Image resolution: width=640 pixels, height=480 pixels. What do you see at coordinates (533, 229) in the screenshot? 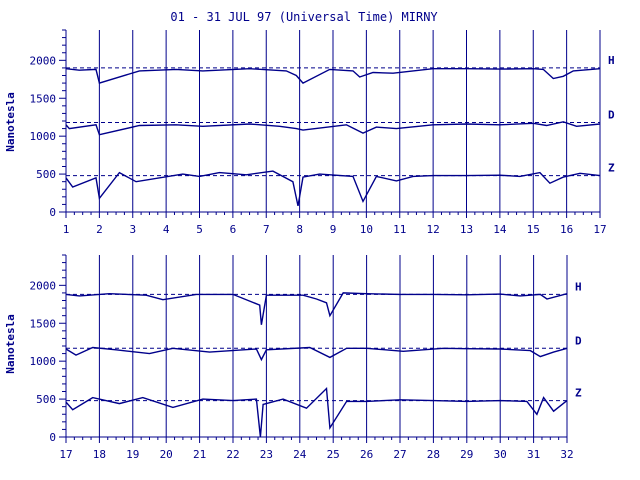
I see `x-tick-label: 15` at bounding box center [533, 229].